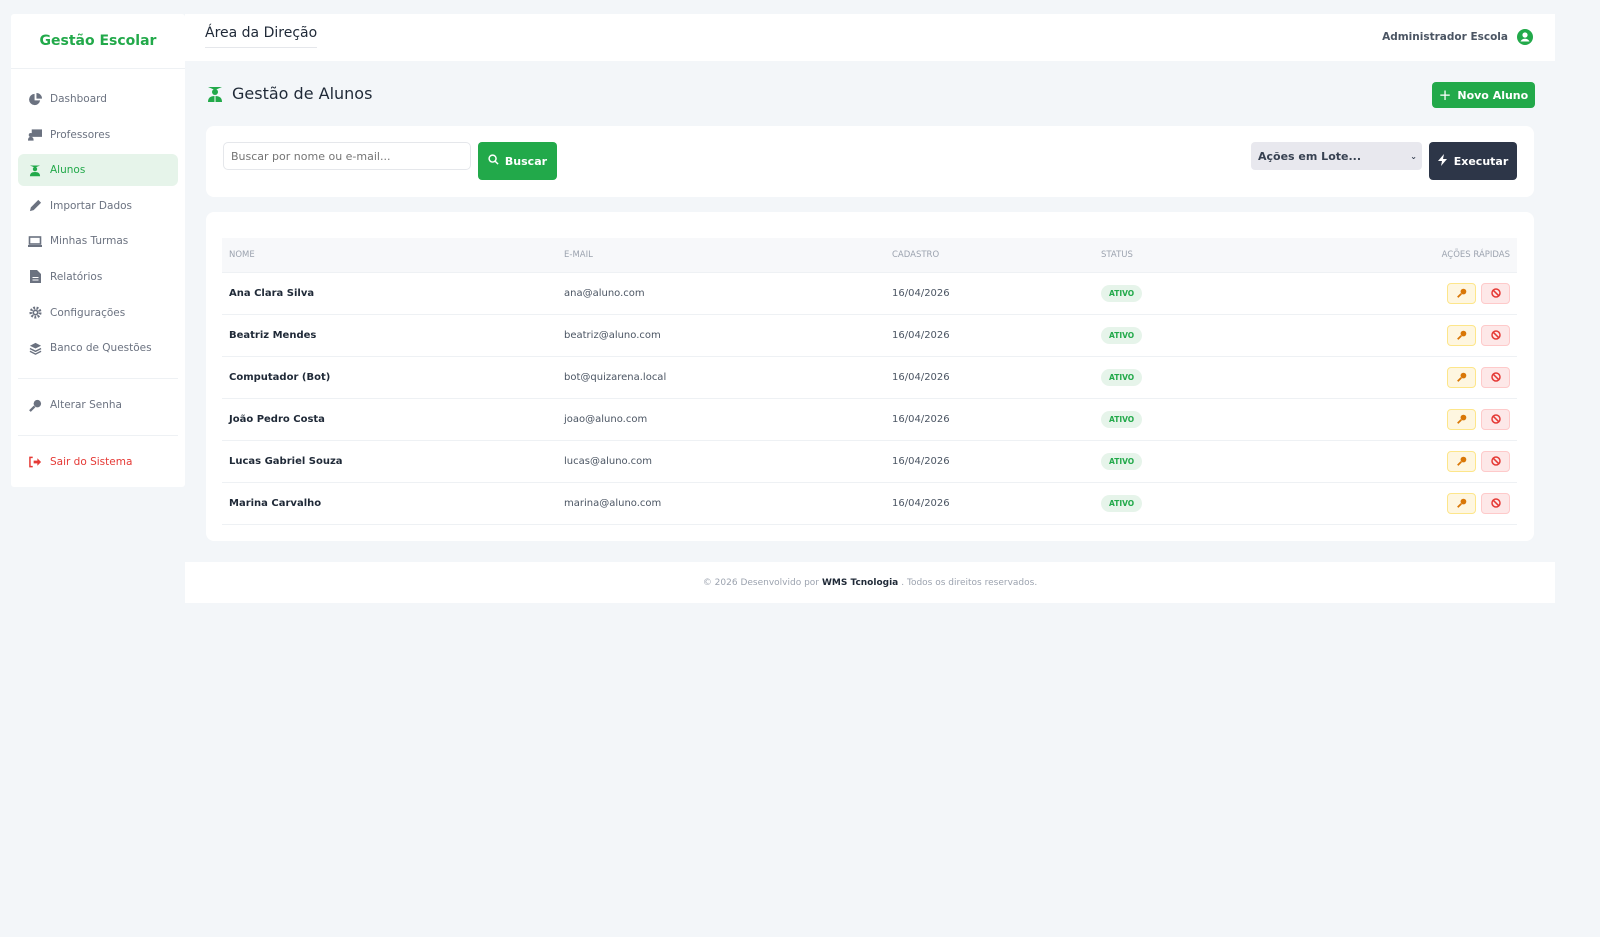 The image size is (1600, 937). I want to click on sidebar-item-label: Professores, so click(80, 134).